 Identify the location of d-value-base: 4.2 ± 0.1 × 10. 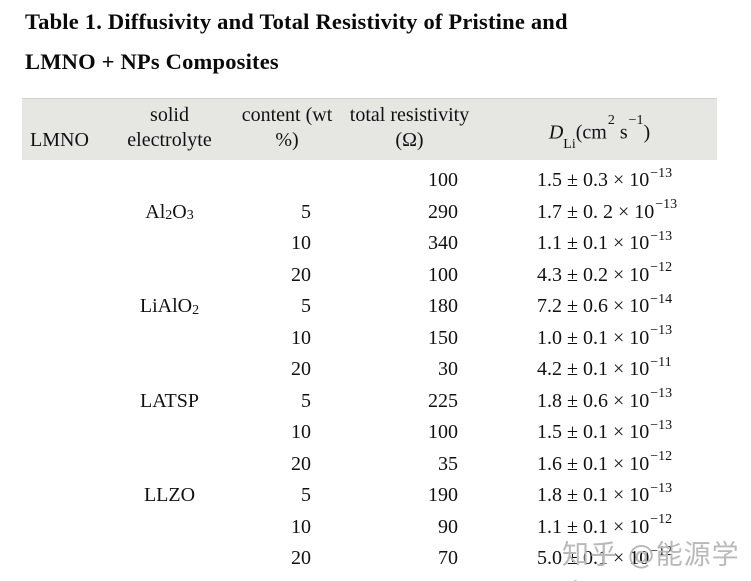
(593, 369).